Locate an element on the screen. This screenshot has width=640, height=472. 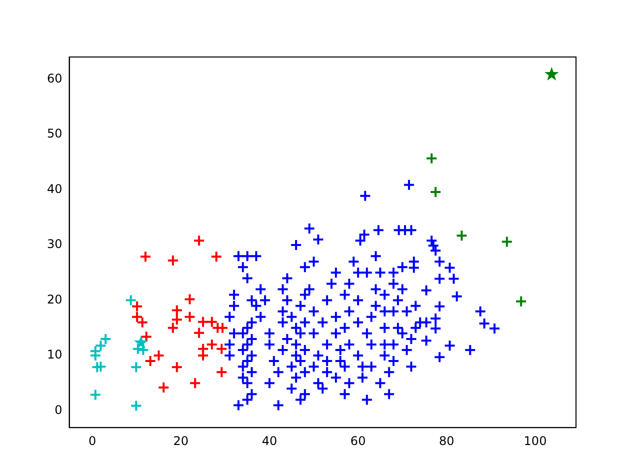
y-tick-label: 30 is located at coordinates (54, 244).